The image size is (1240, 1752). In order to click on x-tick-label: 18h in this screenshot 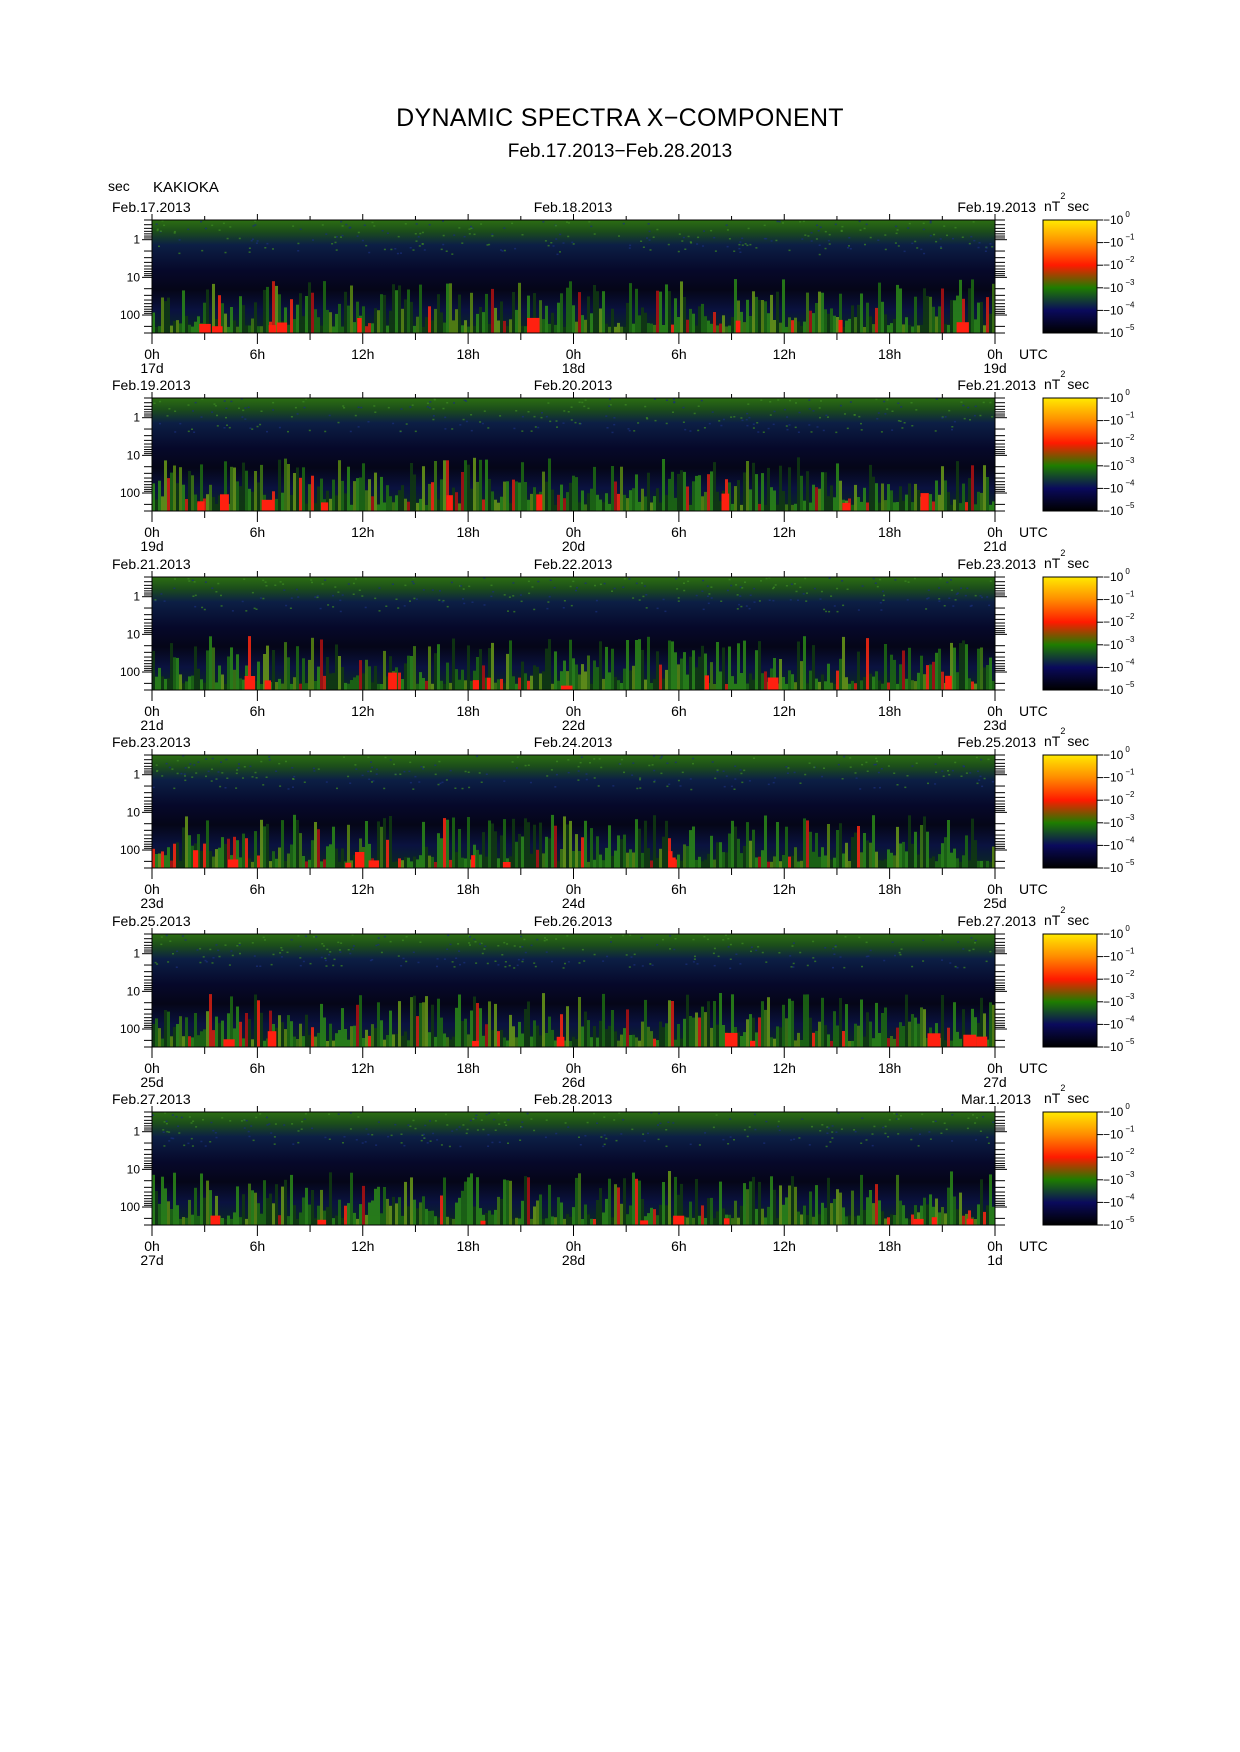, I will do `click(467, 1246)`.